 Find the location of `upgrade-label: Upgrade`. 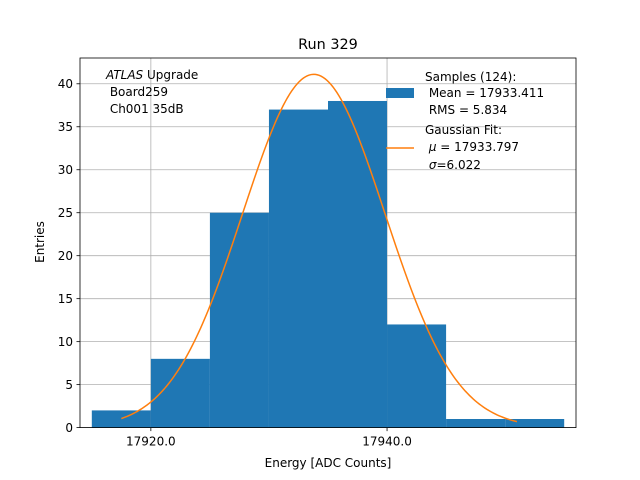

upgrade-label: Upgrade is located at coordinates (170, 75).